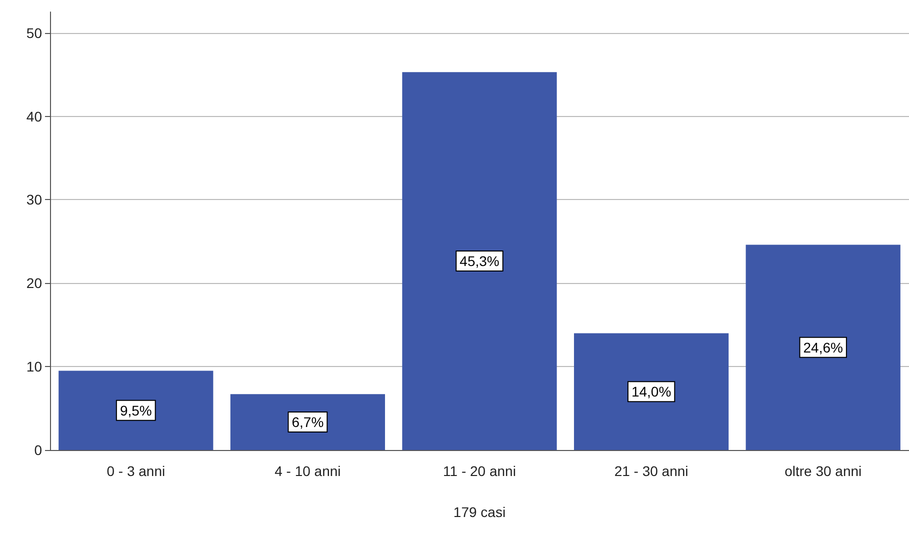 The image size is (909, 535). What do you see at coordinates (479, 471) in the screenshot?
I see `x-tick-label: 11 - 20 anni` at bounding box center [479, 471].